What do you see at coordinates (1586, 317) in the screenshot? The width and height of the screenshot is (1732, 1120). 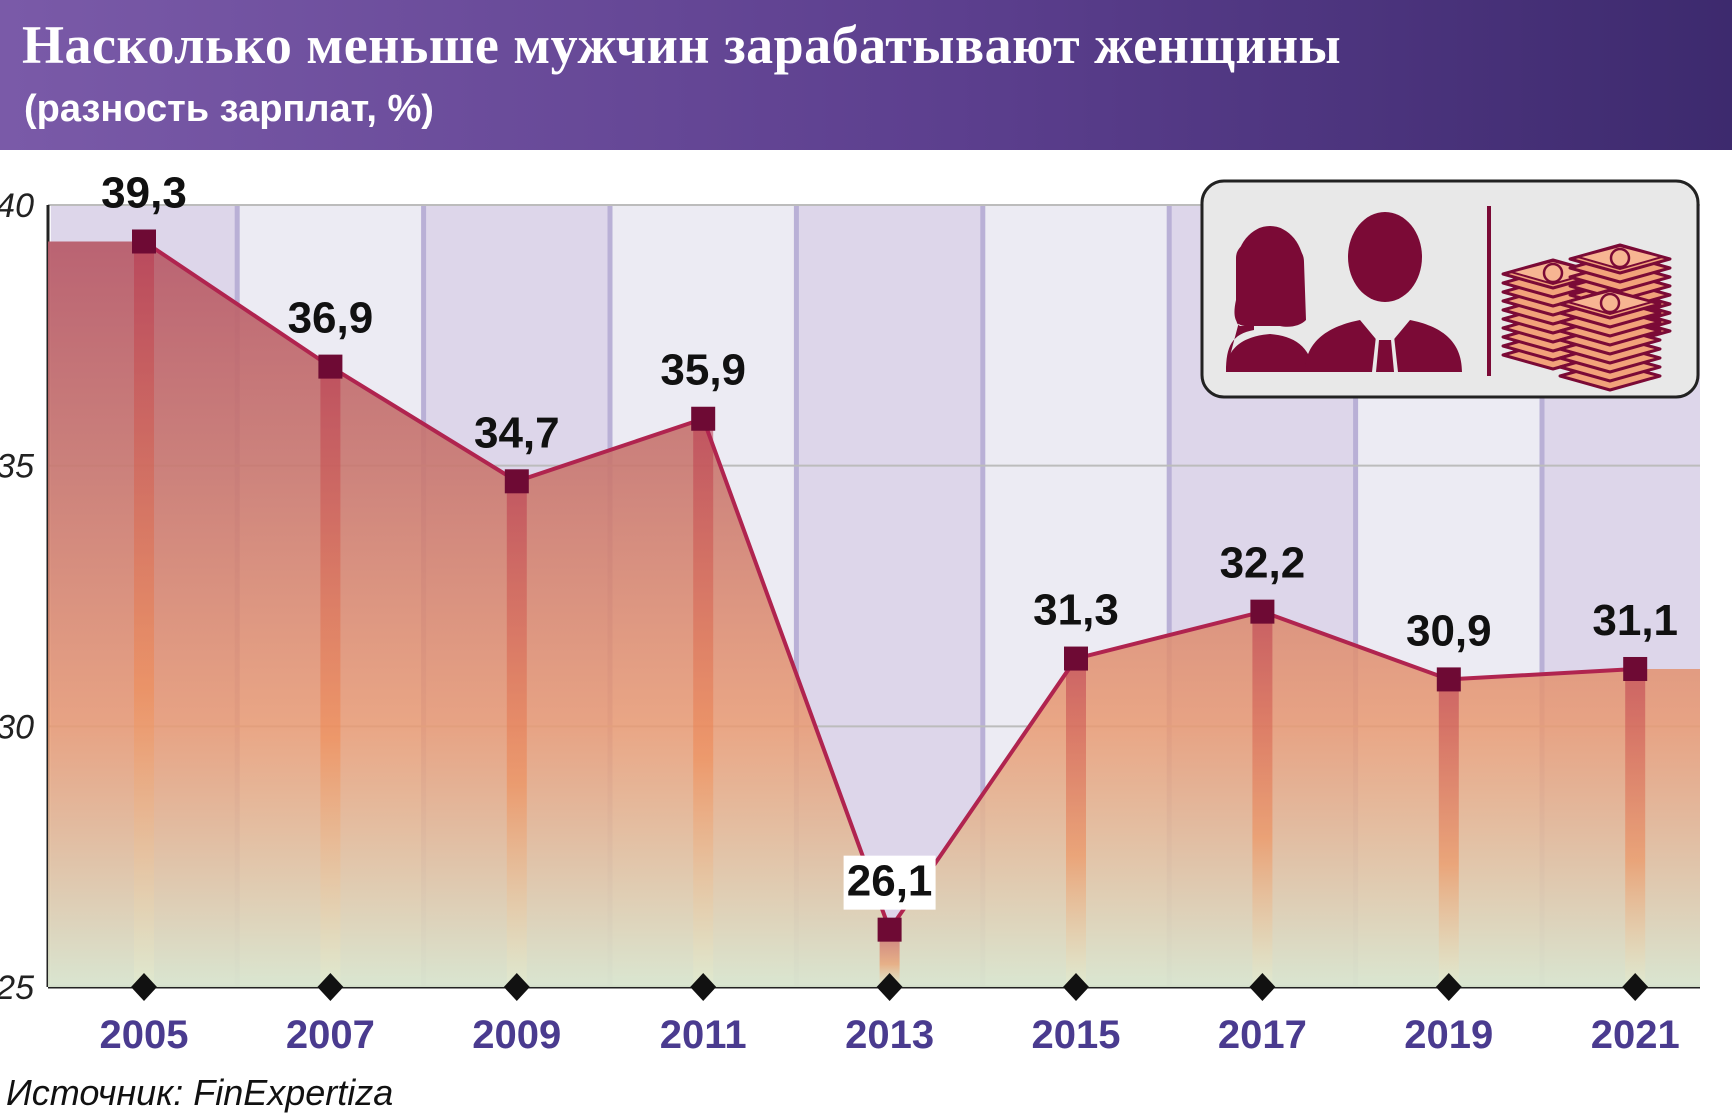 I see `ruble-money-stacks-icon` at bounding box center [1586, 317].